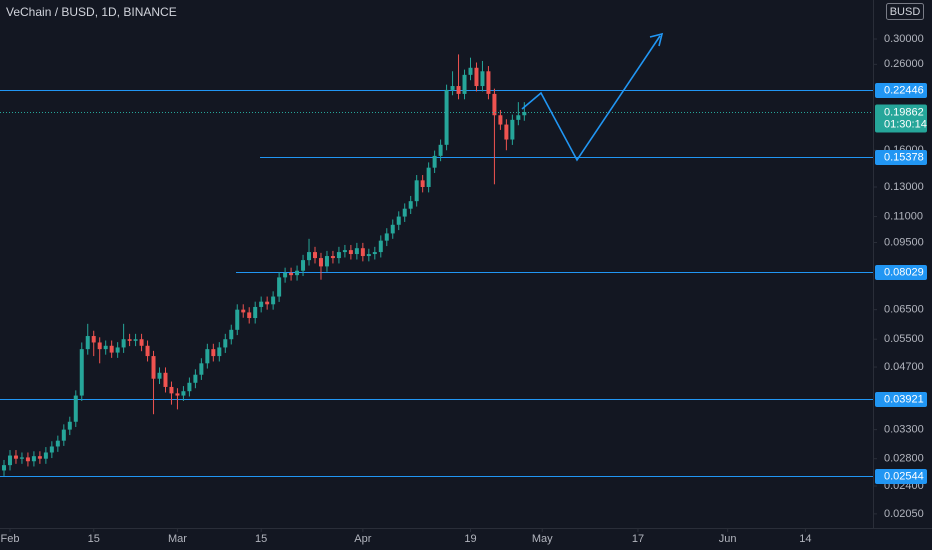  I want to click on y-tick-label: 0.04700, so click(904, 367).